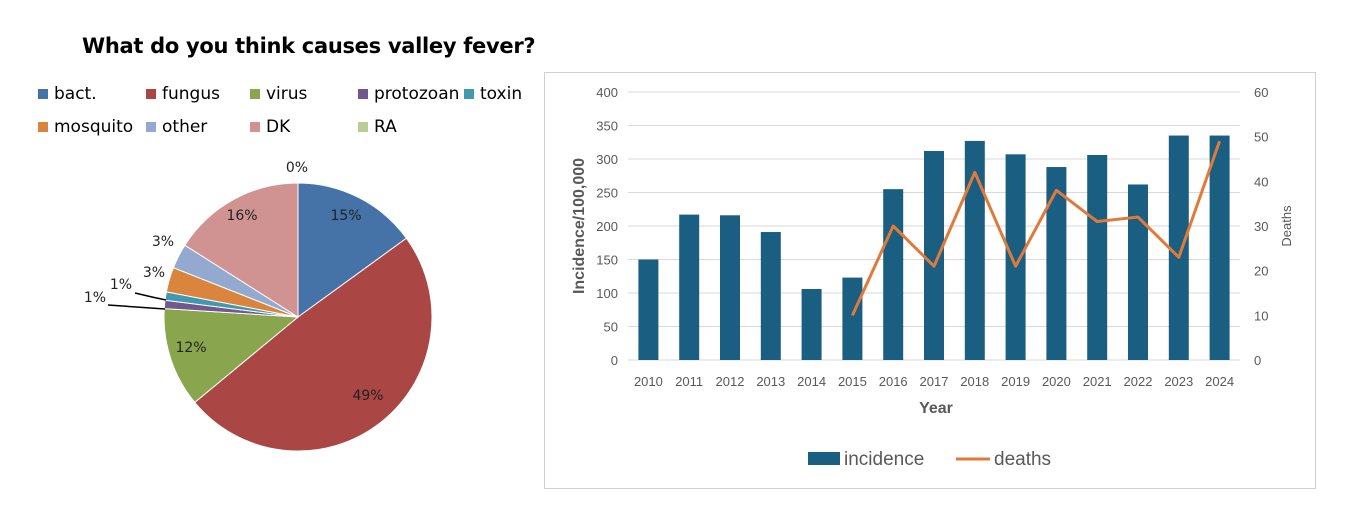 This screenshot has height=520, width=1360. Describe the element at coordinates (614, 360) in the screenshot. I see `y-tick-label: 0` at that location.